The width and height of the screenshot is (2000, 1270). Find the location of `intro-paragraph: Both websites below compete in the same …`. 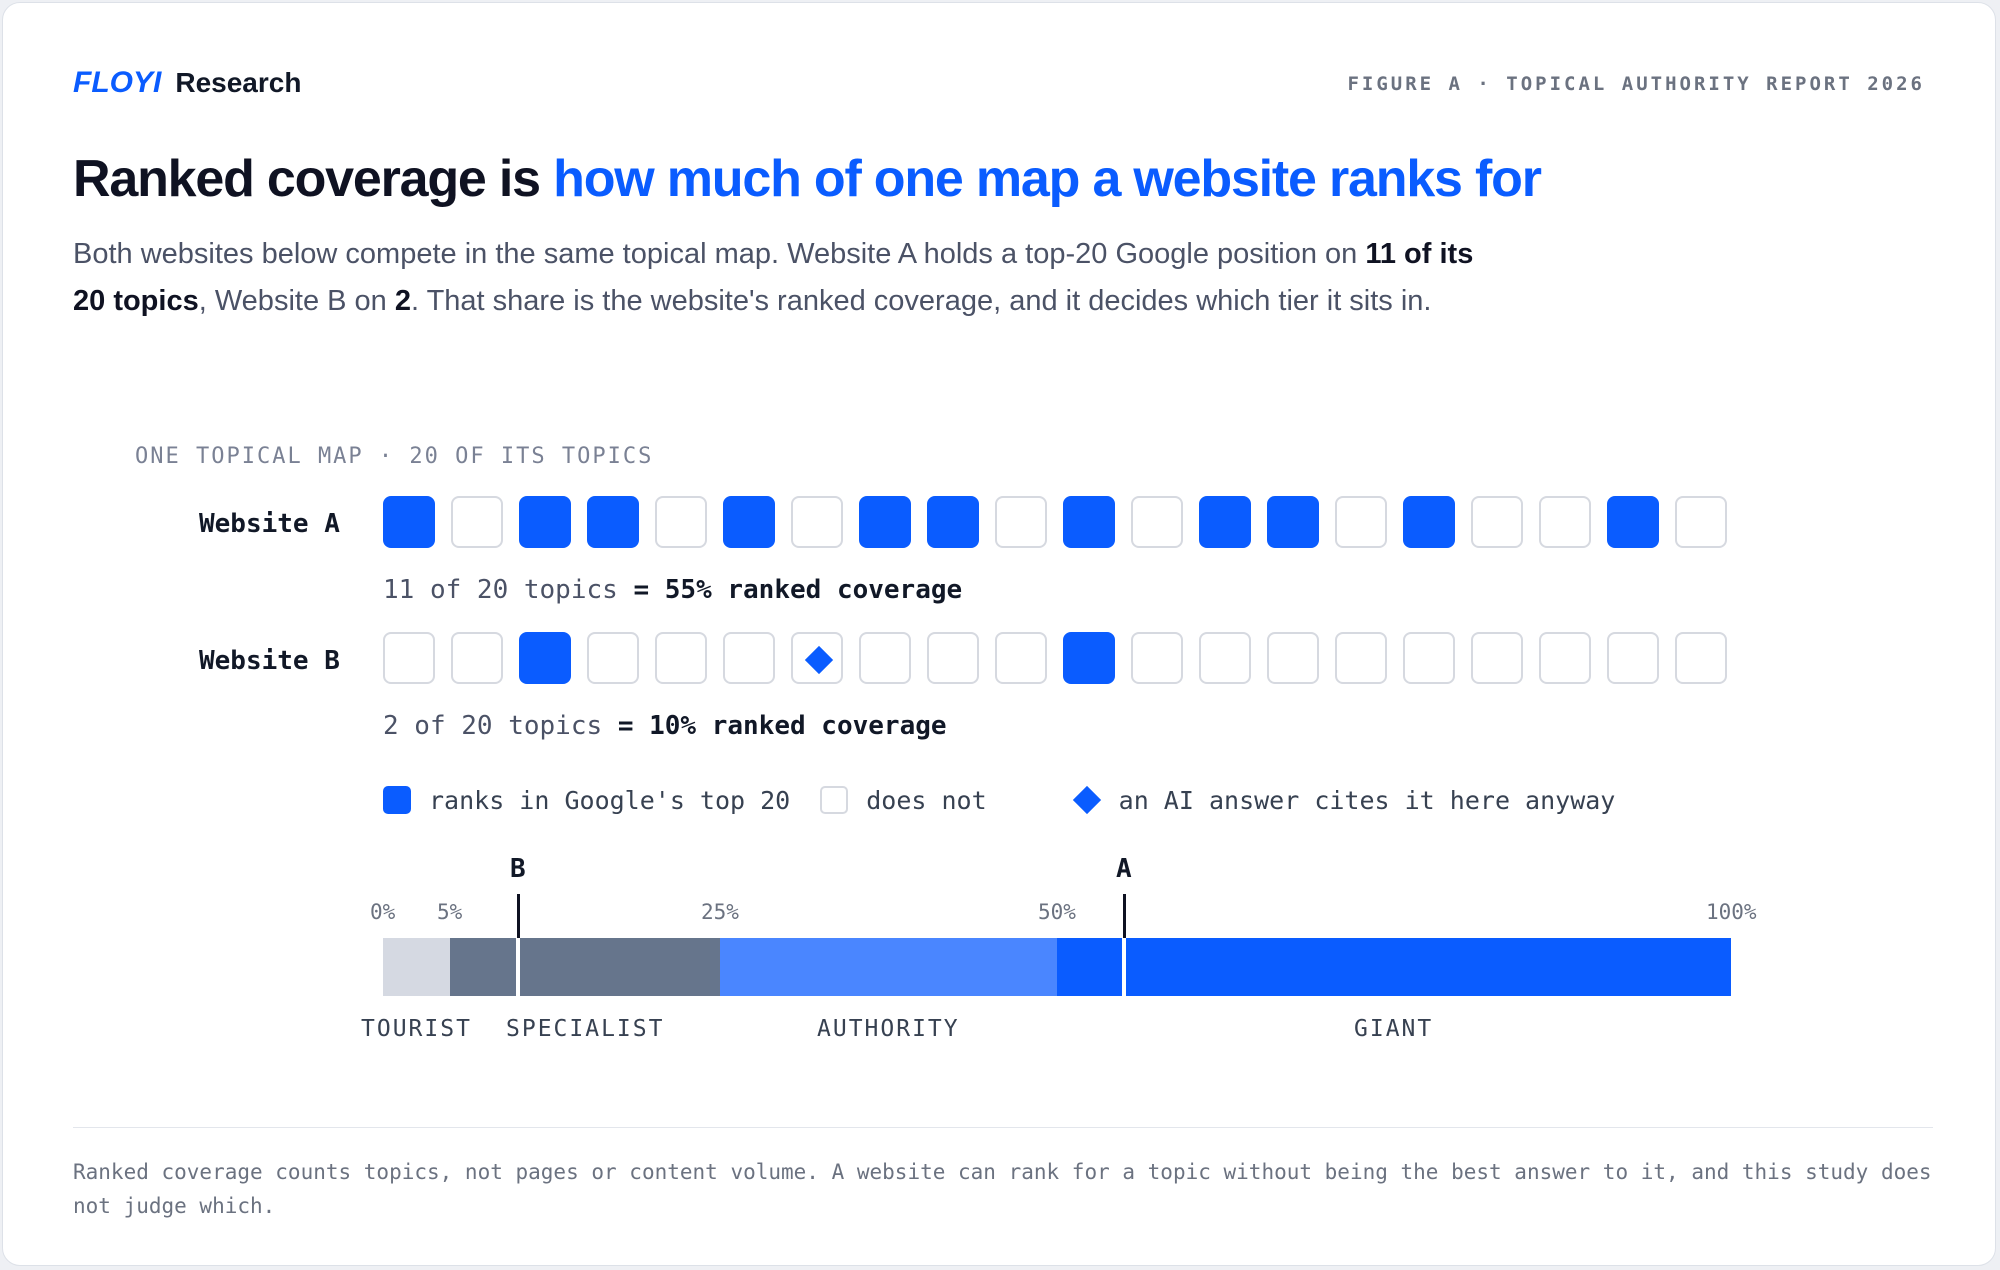

intro-paragraph: Both websites below compete in the same … is located at coordinates (793, 278).